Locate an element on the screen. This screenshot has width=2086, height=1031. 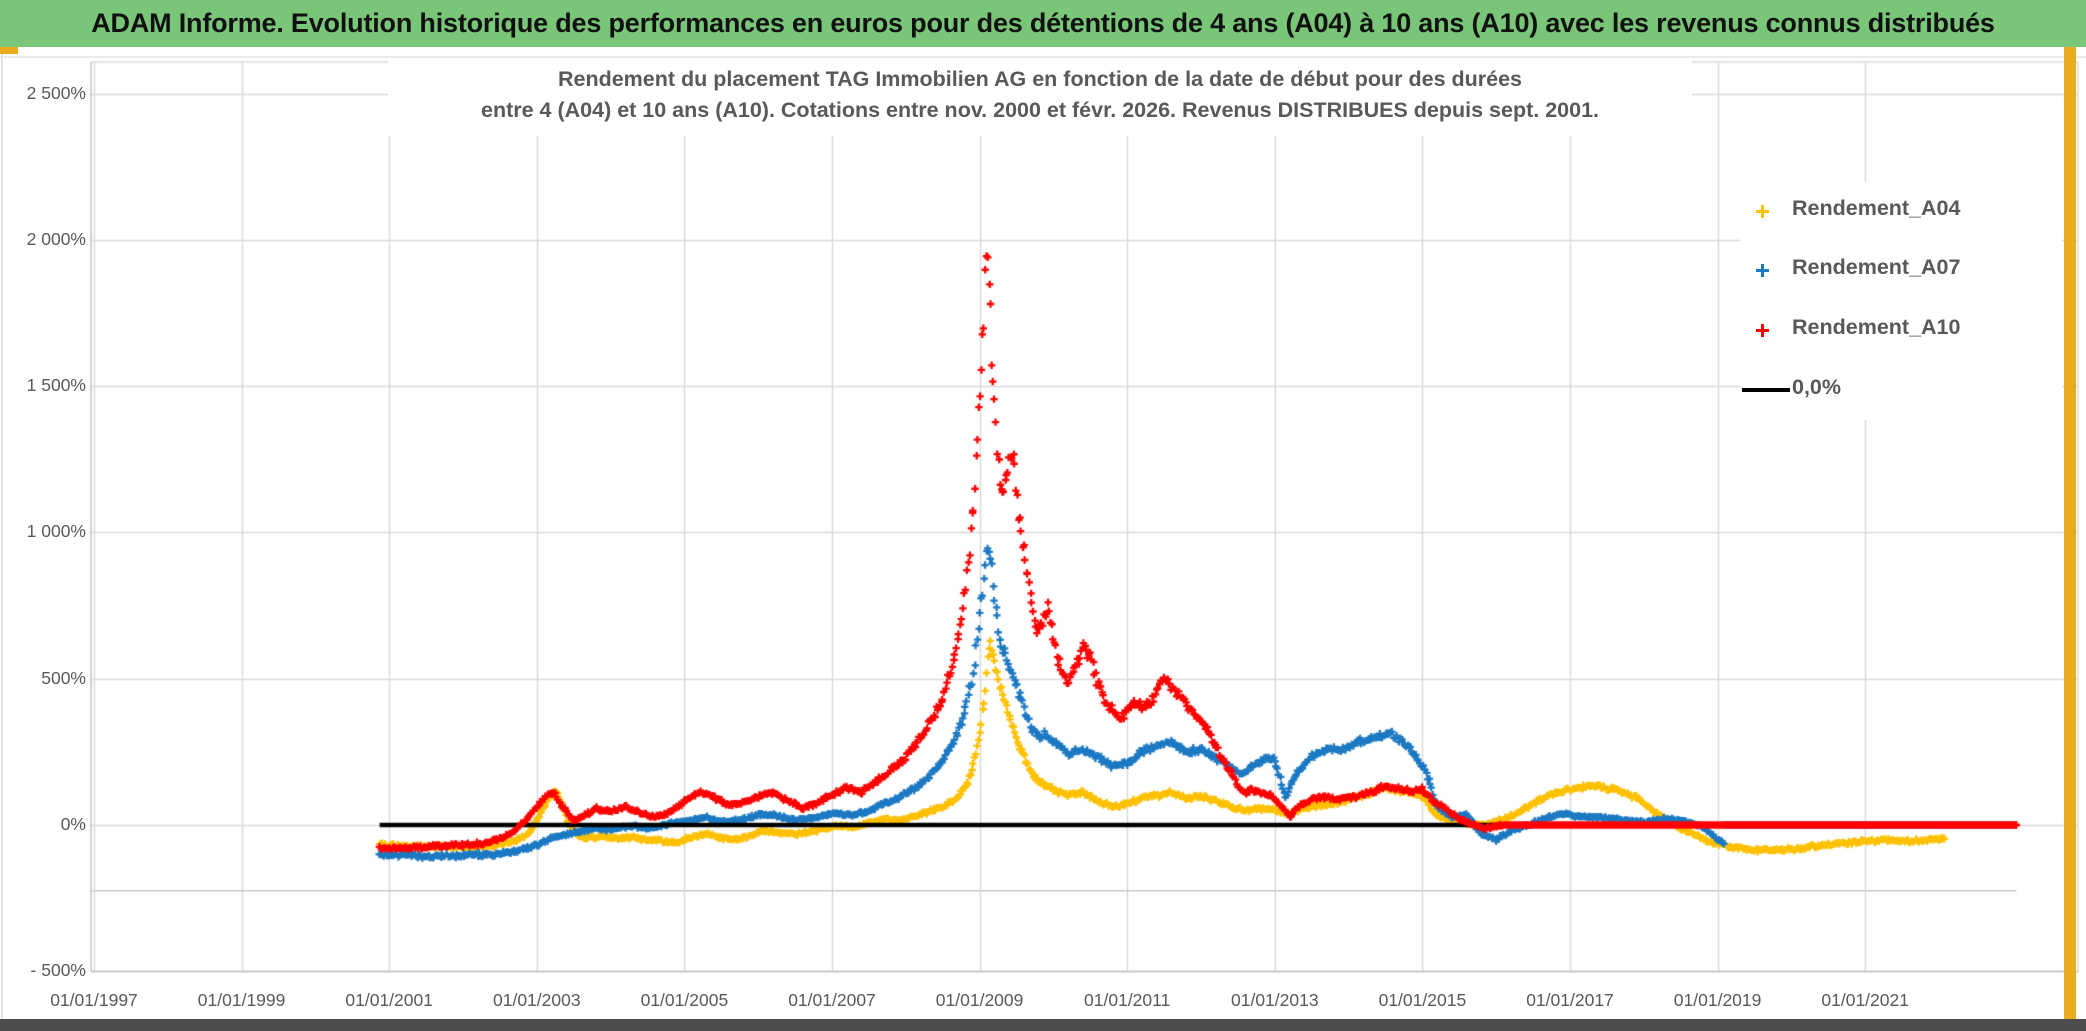
corner-accent-bar is located at coordinates (9, 50).